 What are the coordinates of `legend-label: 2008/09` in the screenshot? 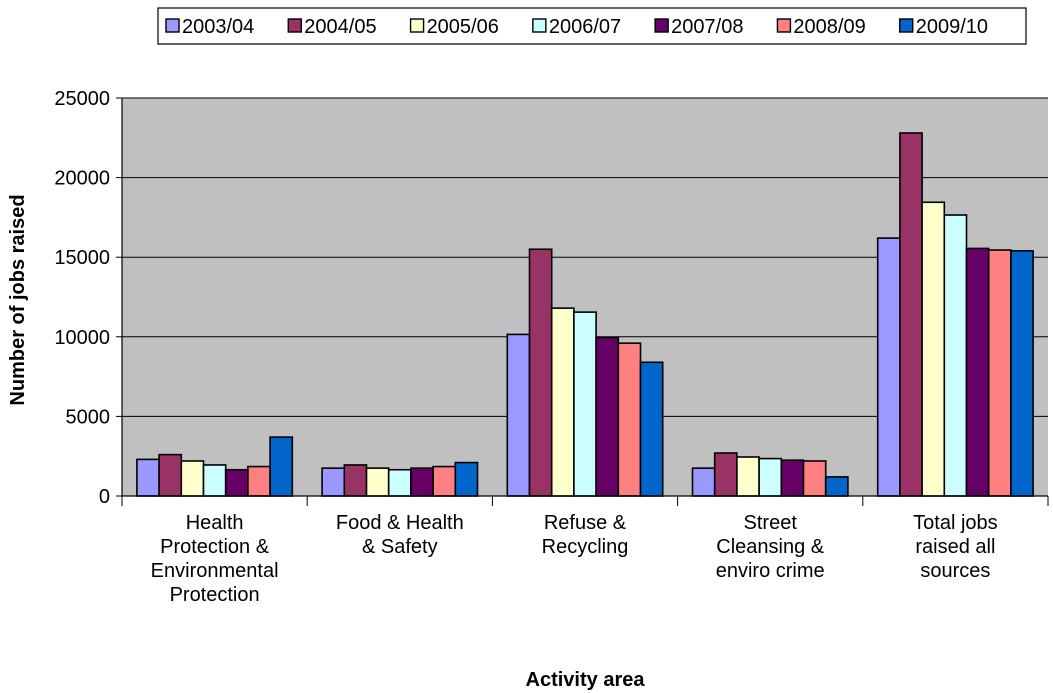 It's located at (829, 27).